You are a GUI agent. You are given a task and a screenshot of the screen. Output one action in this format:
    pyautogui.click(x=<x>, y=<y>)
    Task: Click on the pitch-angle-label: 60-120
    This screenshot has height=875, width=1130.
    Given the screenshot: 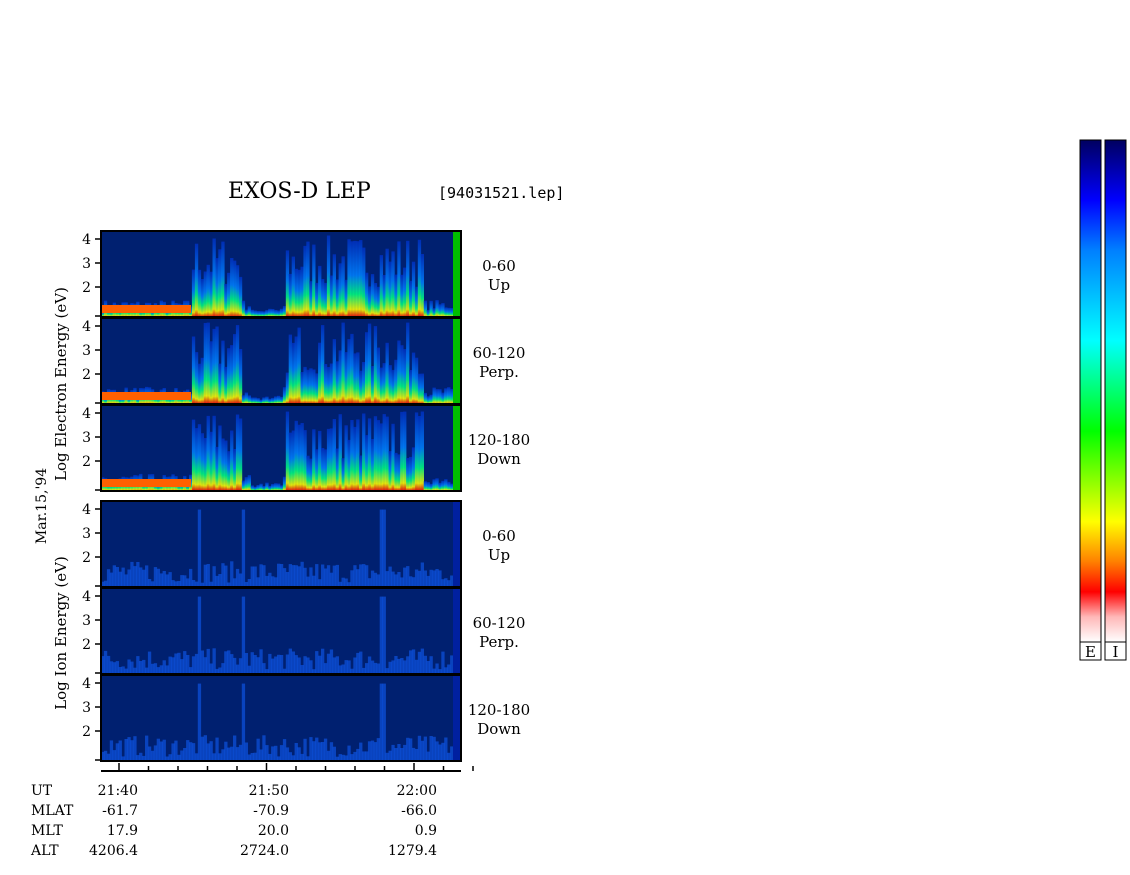 What is the action you would take?
    pyautogui.click(x=499, y=353)
    